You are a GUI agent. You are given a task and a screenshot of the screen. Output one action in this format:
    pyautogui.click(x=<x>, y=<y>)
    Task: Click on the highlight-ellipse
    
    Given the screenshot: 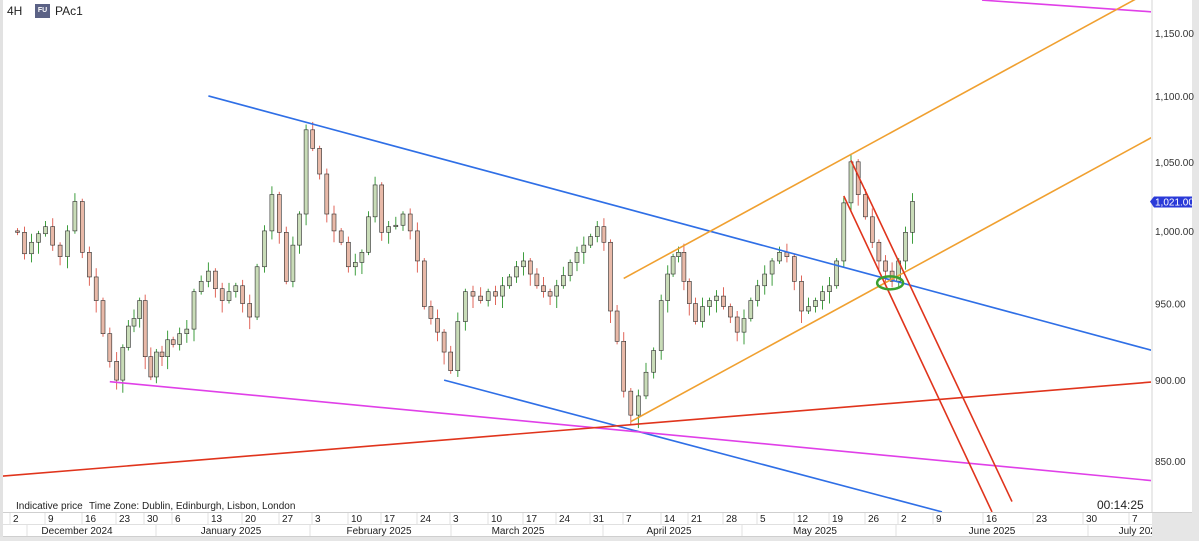 What is the action you would take?
    pyautogui.click(x=890, y=283)
    